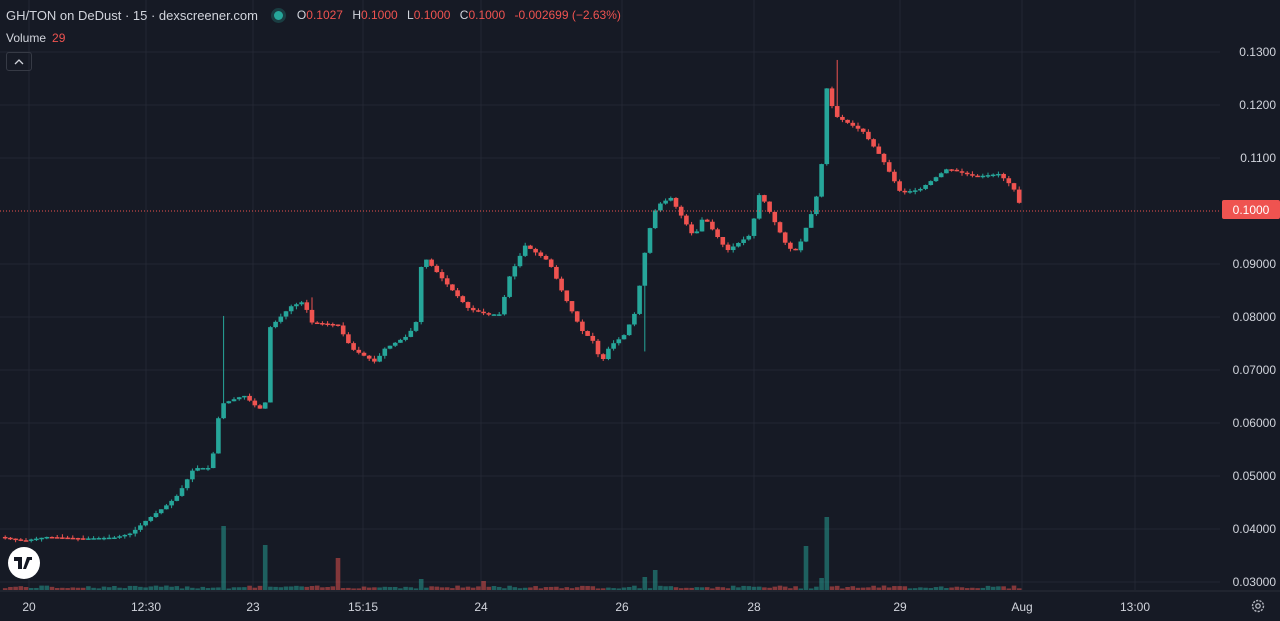 Image resolution: width=1280 pixels, height=621 pixels. I want to click on time-tick-label: 28, so click(754, 607).